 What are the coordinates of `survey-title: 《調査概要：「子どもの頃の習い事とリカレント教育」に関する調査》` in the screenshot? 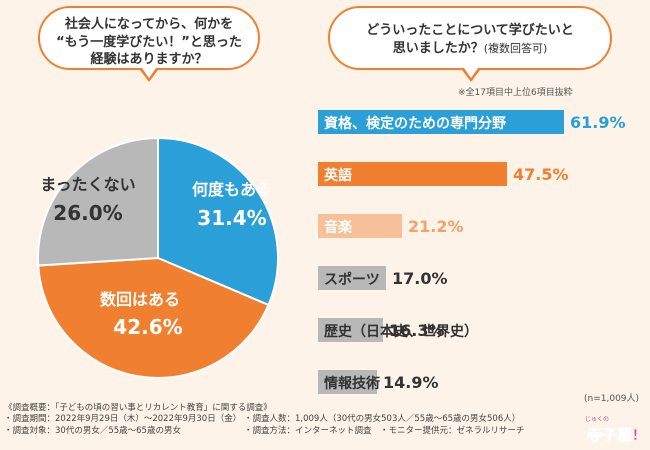 It's located at (138, 408).